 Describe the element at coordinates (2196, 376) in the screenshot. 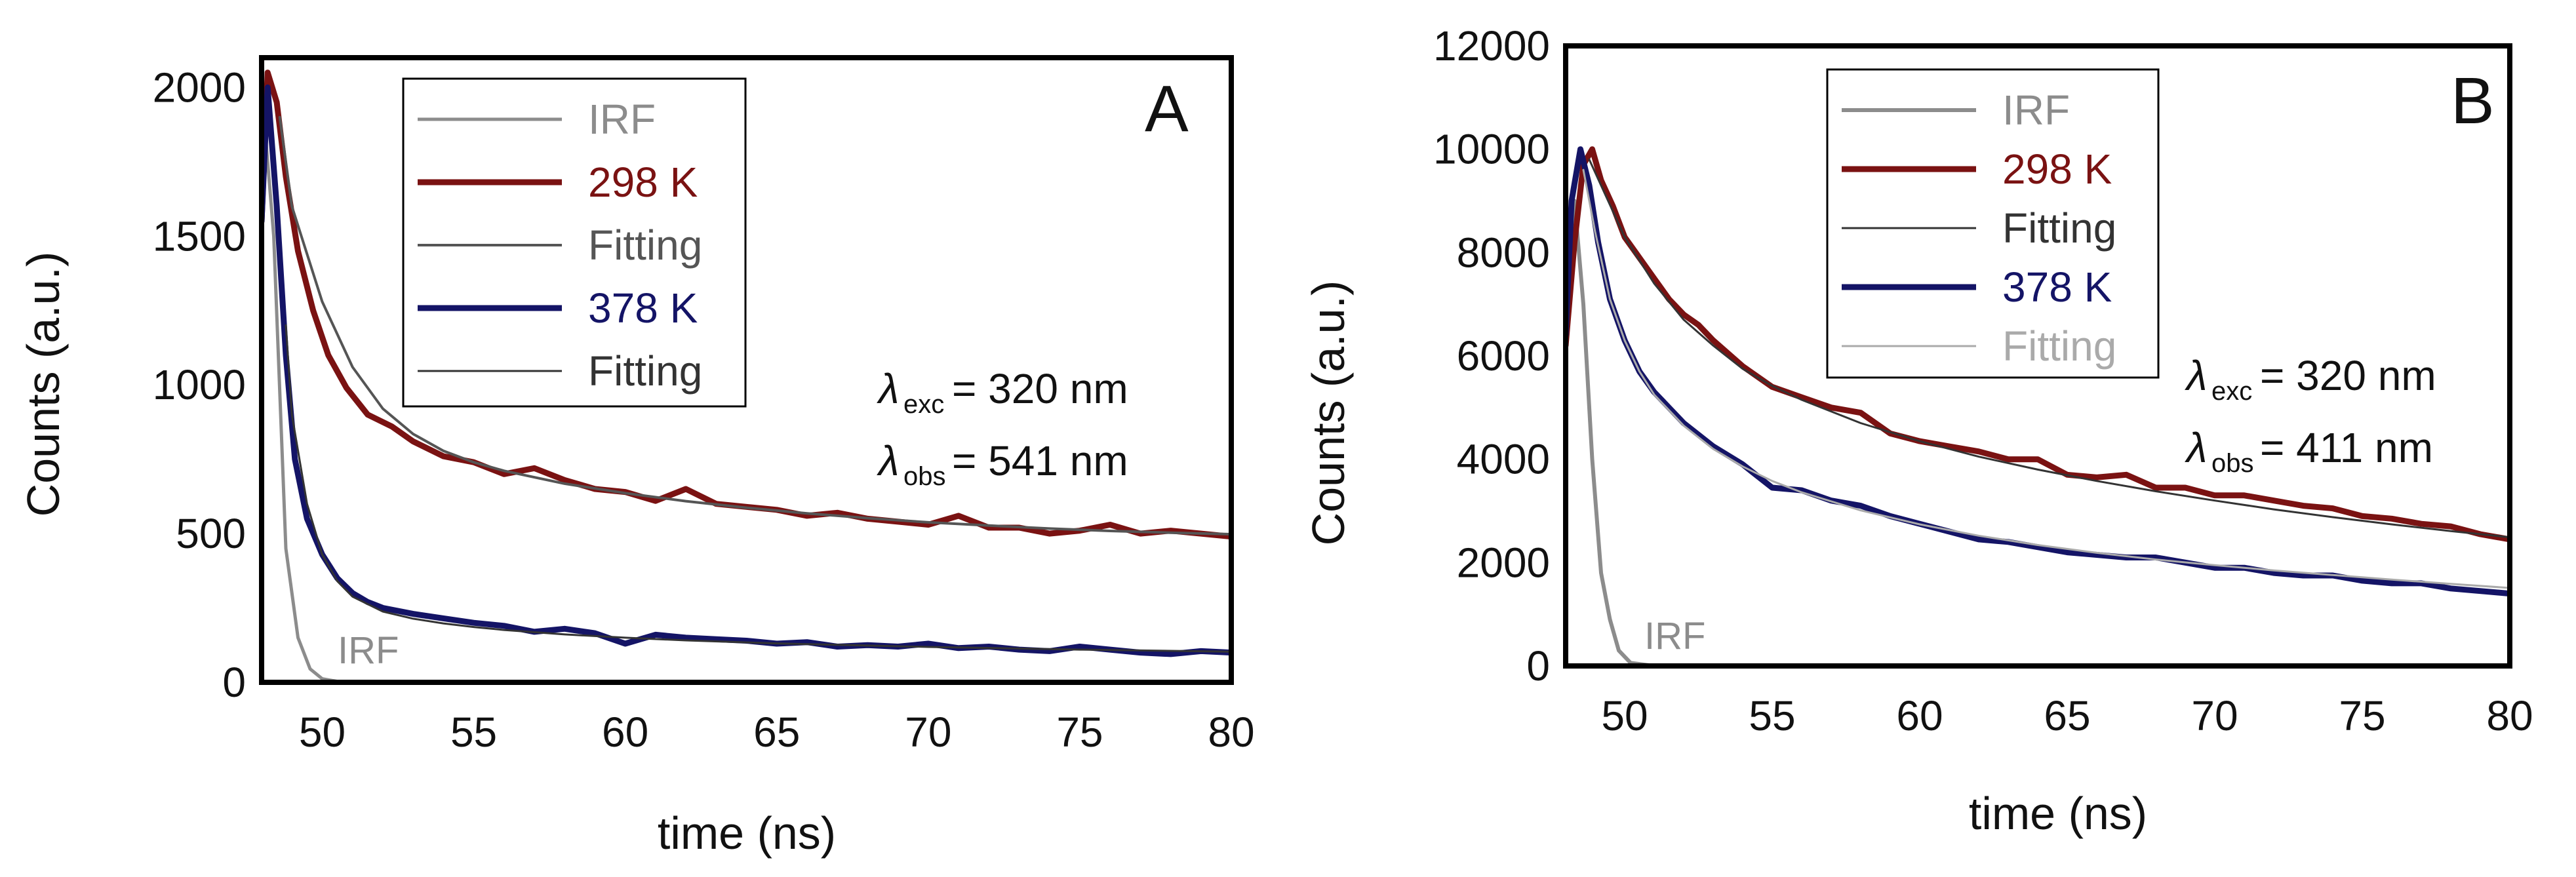

I see `panel-b-lambda-exc-symbol: λ` at that location.